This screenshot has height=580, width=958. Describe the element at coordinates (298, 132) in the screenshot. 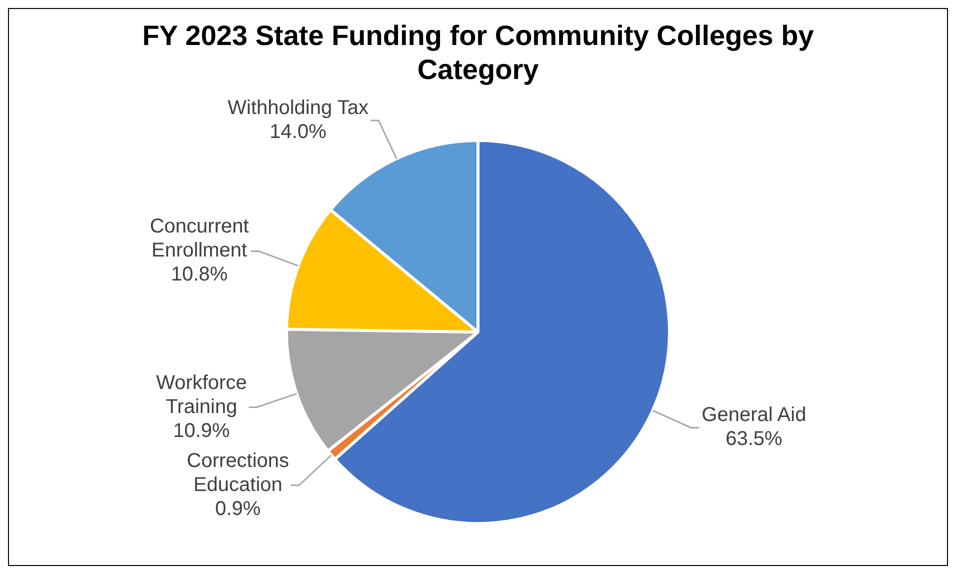

I see `data-label: 14.0%` at that location.